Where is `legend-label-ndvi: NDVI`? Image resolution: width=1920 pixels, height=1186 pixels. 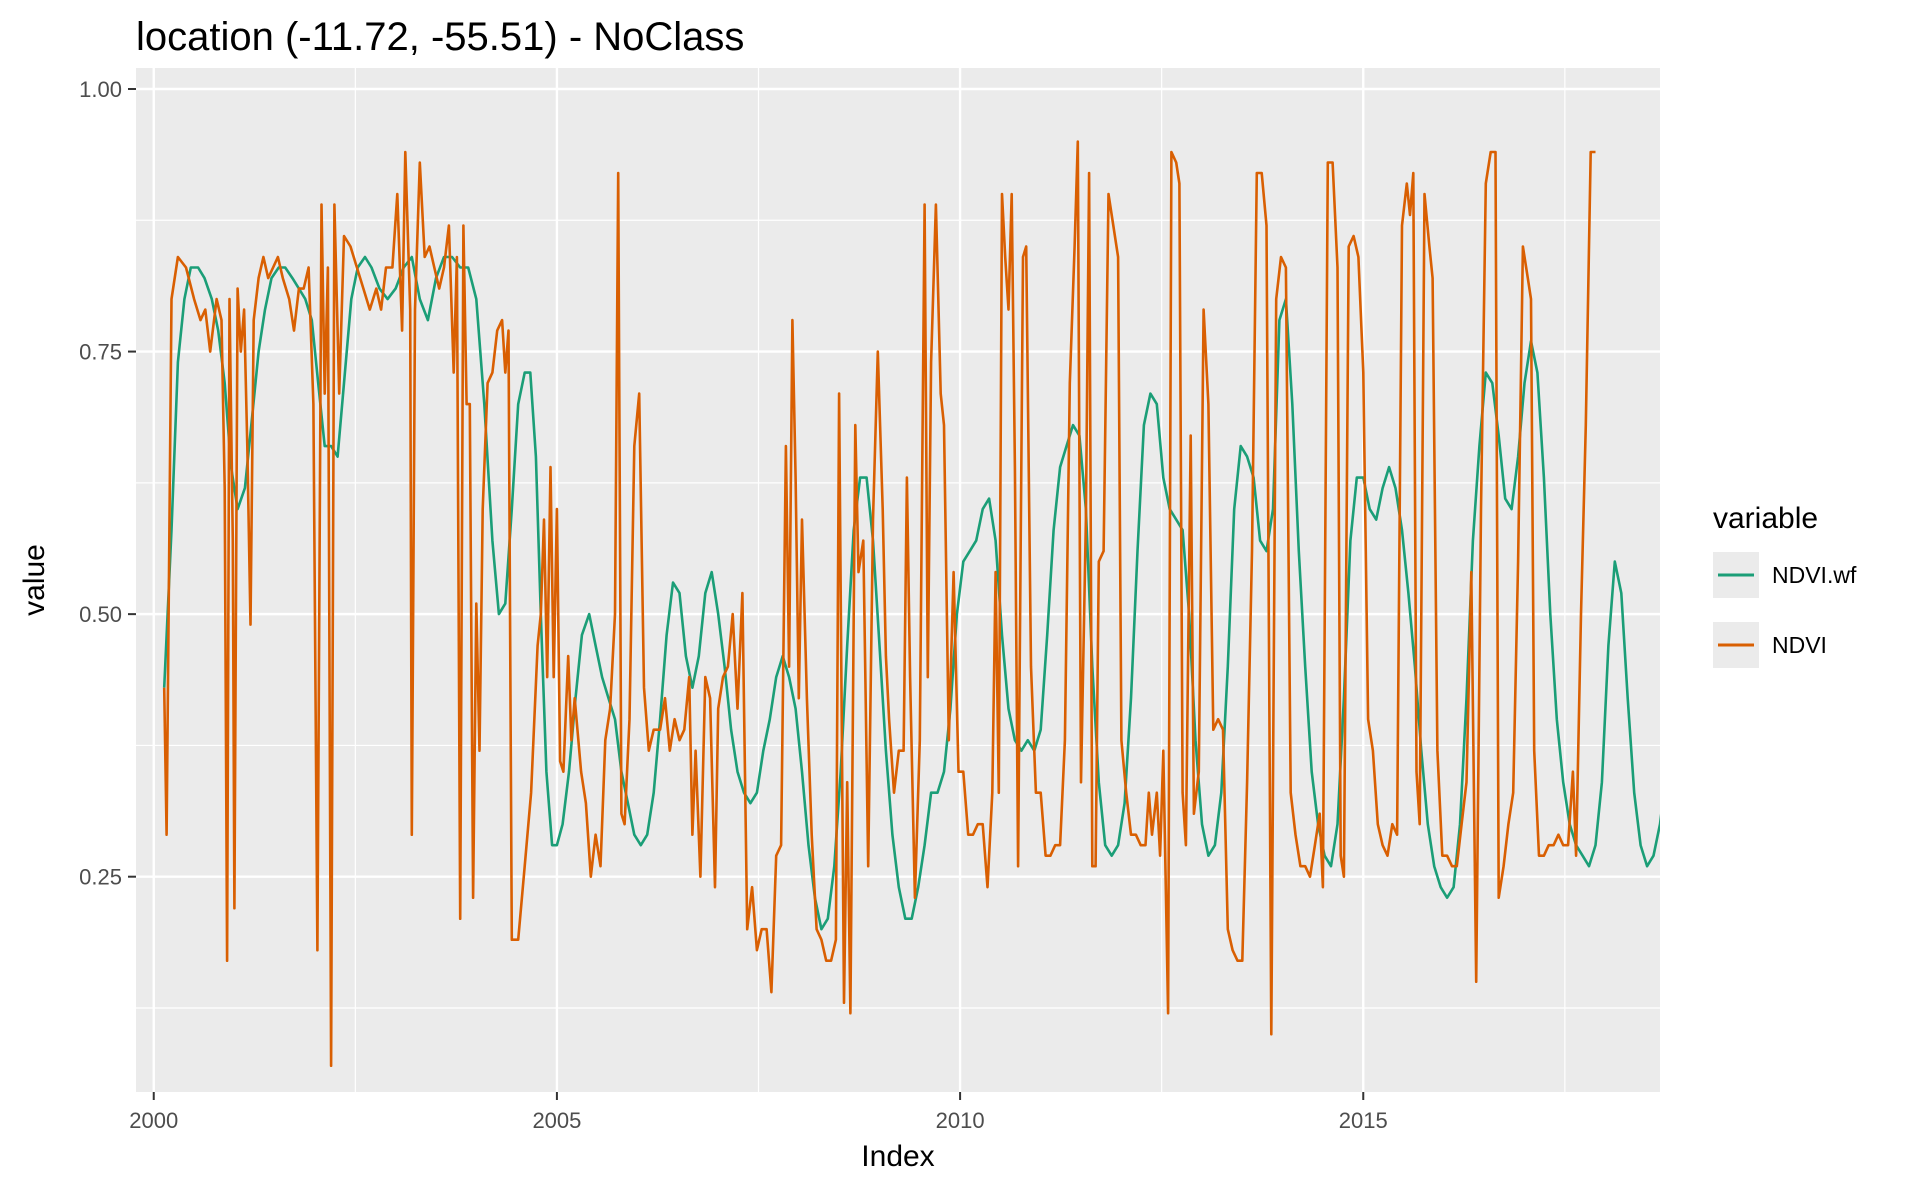
legend-label-ndvi: NDVI is located at coordinates (1799, 645).